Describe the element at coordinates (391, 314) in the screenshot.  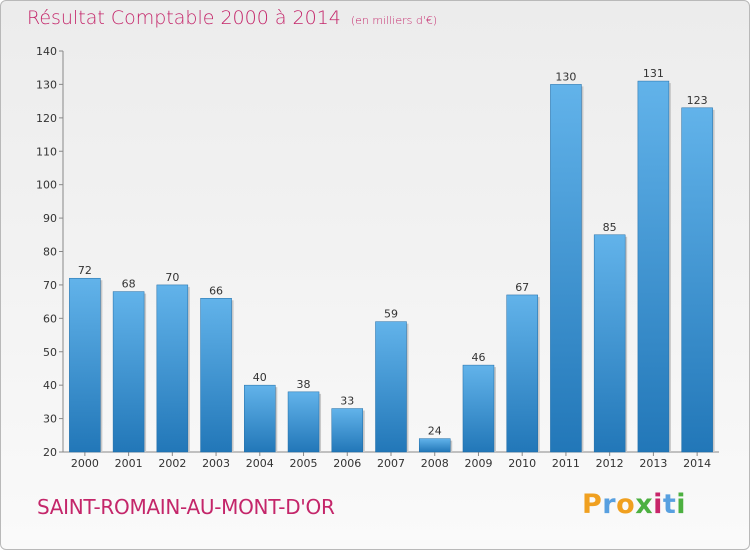
I see `bar-value-label: 59` at that location.